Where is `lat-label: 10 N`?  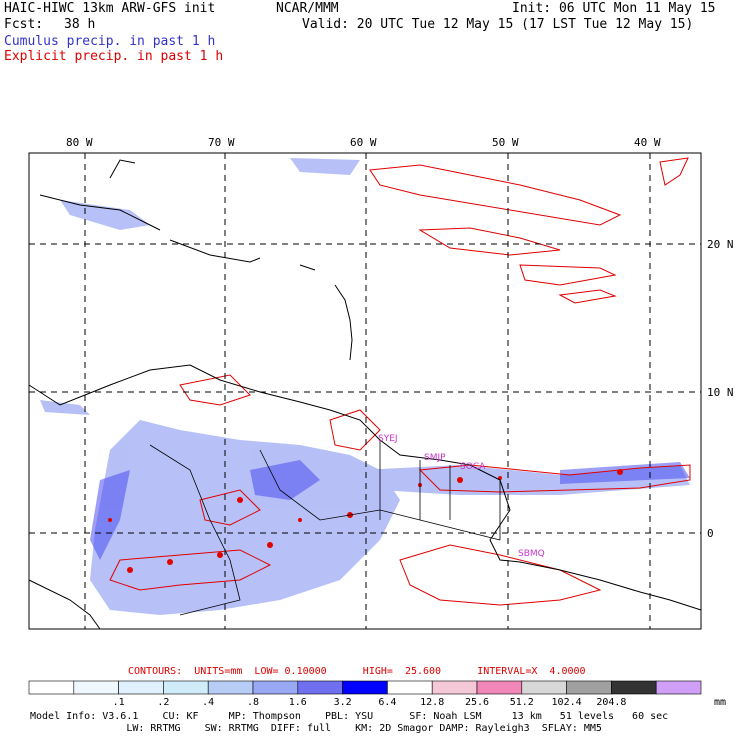 lat-label: 10 N is located at coordinates (720, 392).